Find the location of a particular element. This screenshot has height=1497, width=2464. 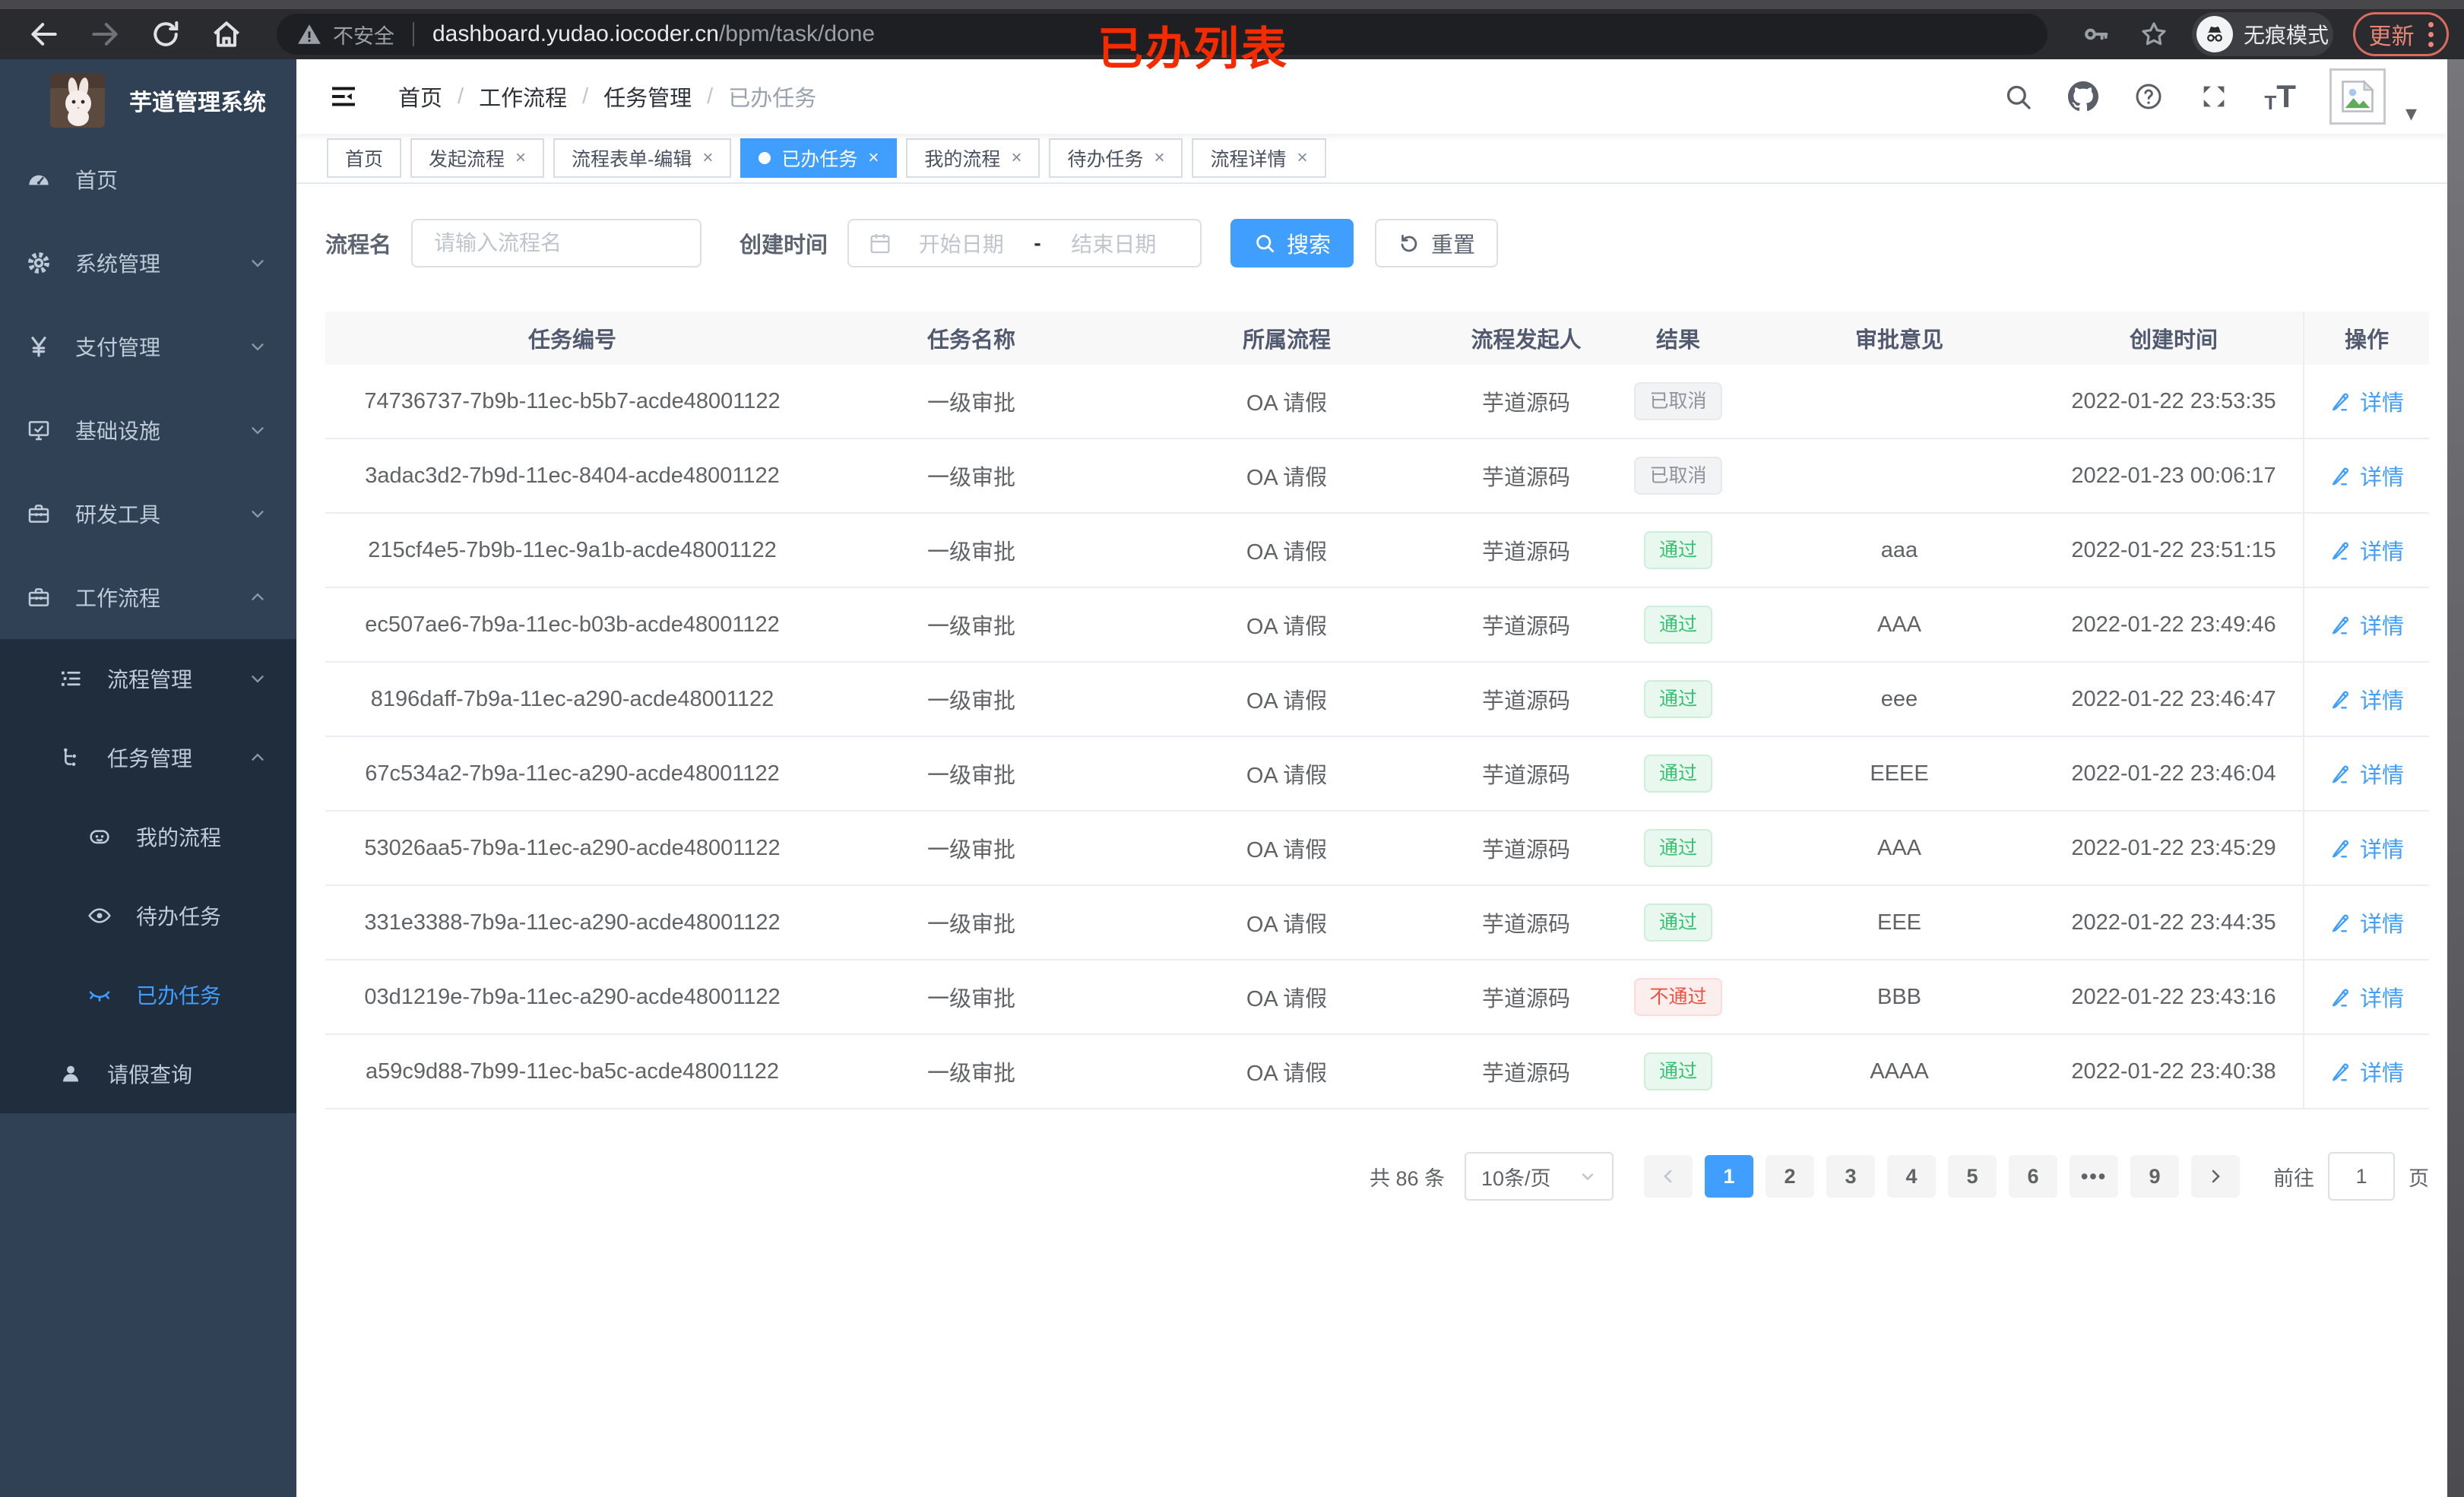

more-pages-button: ••• is located at coordinates (2094, 1176).